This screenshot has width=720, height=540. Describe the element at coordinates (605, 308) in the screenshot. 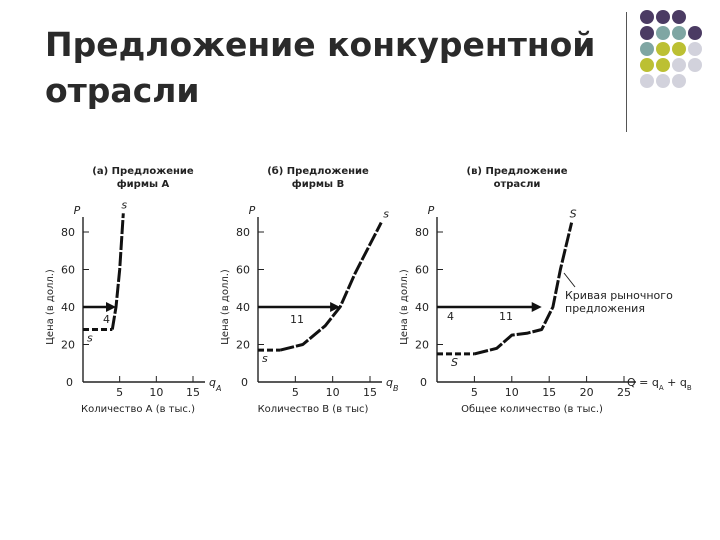

I see `annotation-line2: предложения` at that location.